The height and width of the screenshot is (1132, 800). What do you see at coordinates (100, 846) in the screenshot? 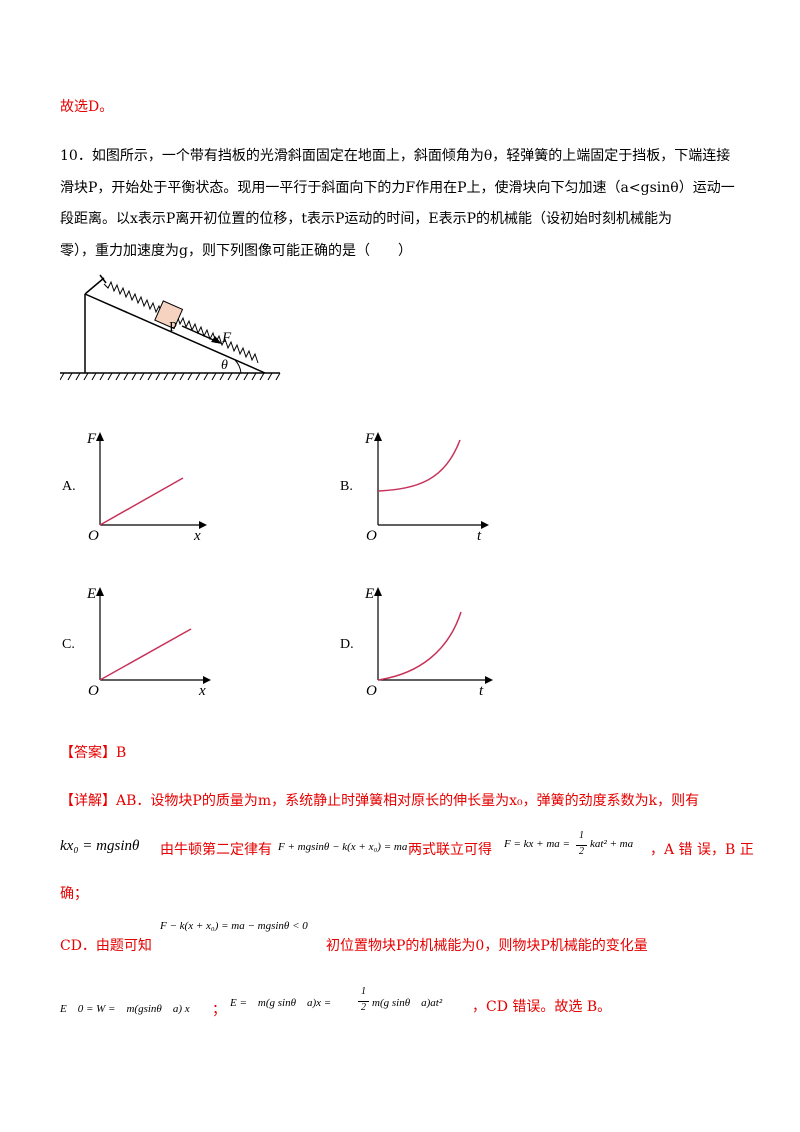
I see `equation-1: kx₀ = mgsinθ` at bounding box center [100, 846].